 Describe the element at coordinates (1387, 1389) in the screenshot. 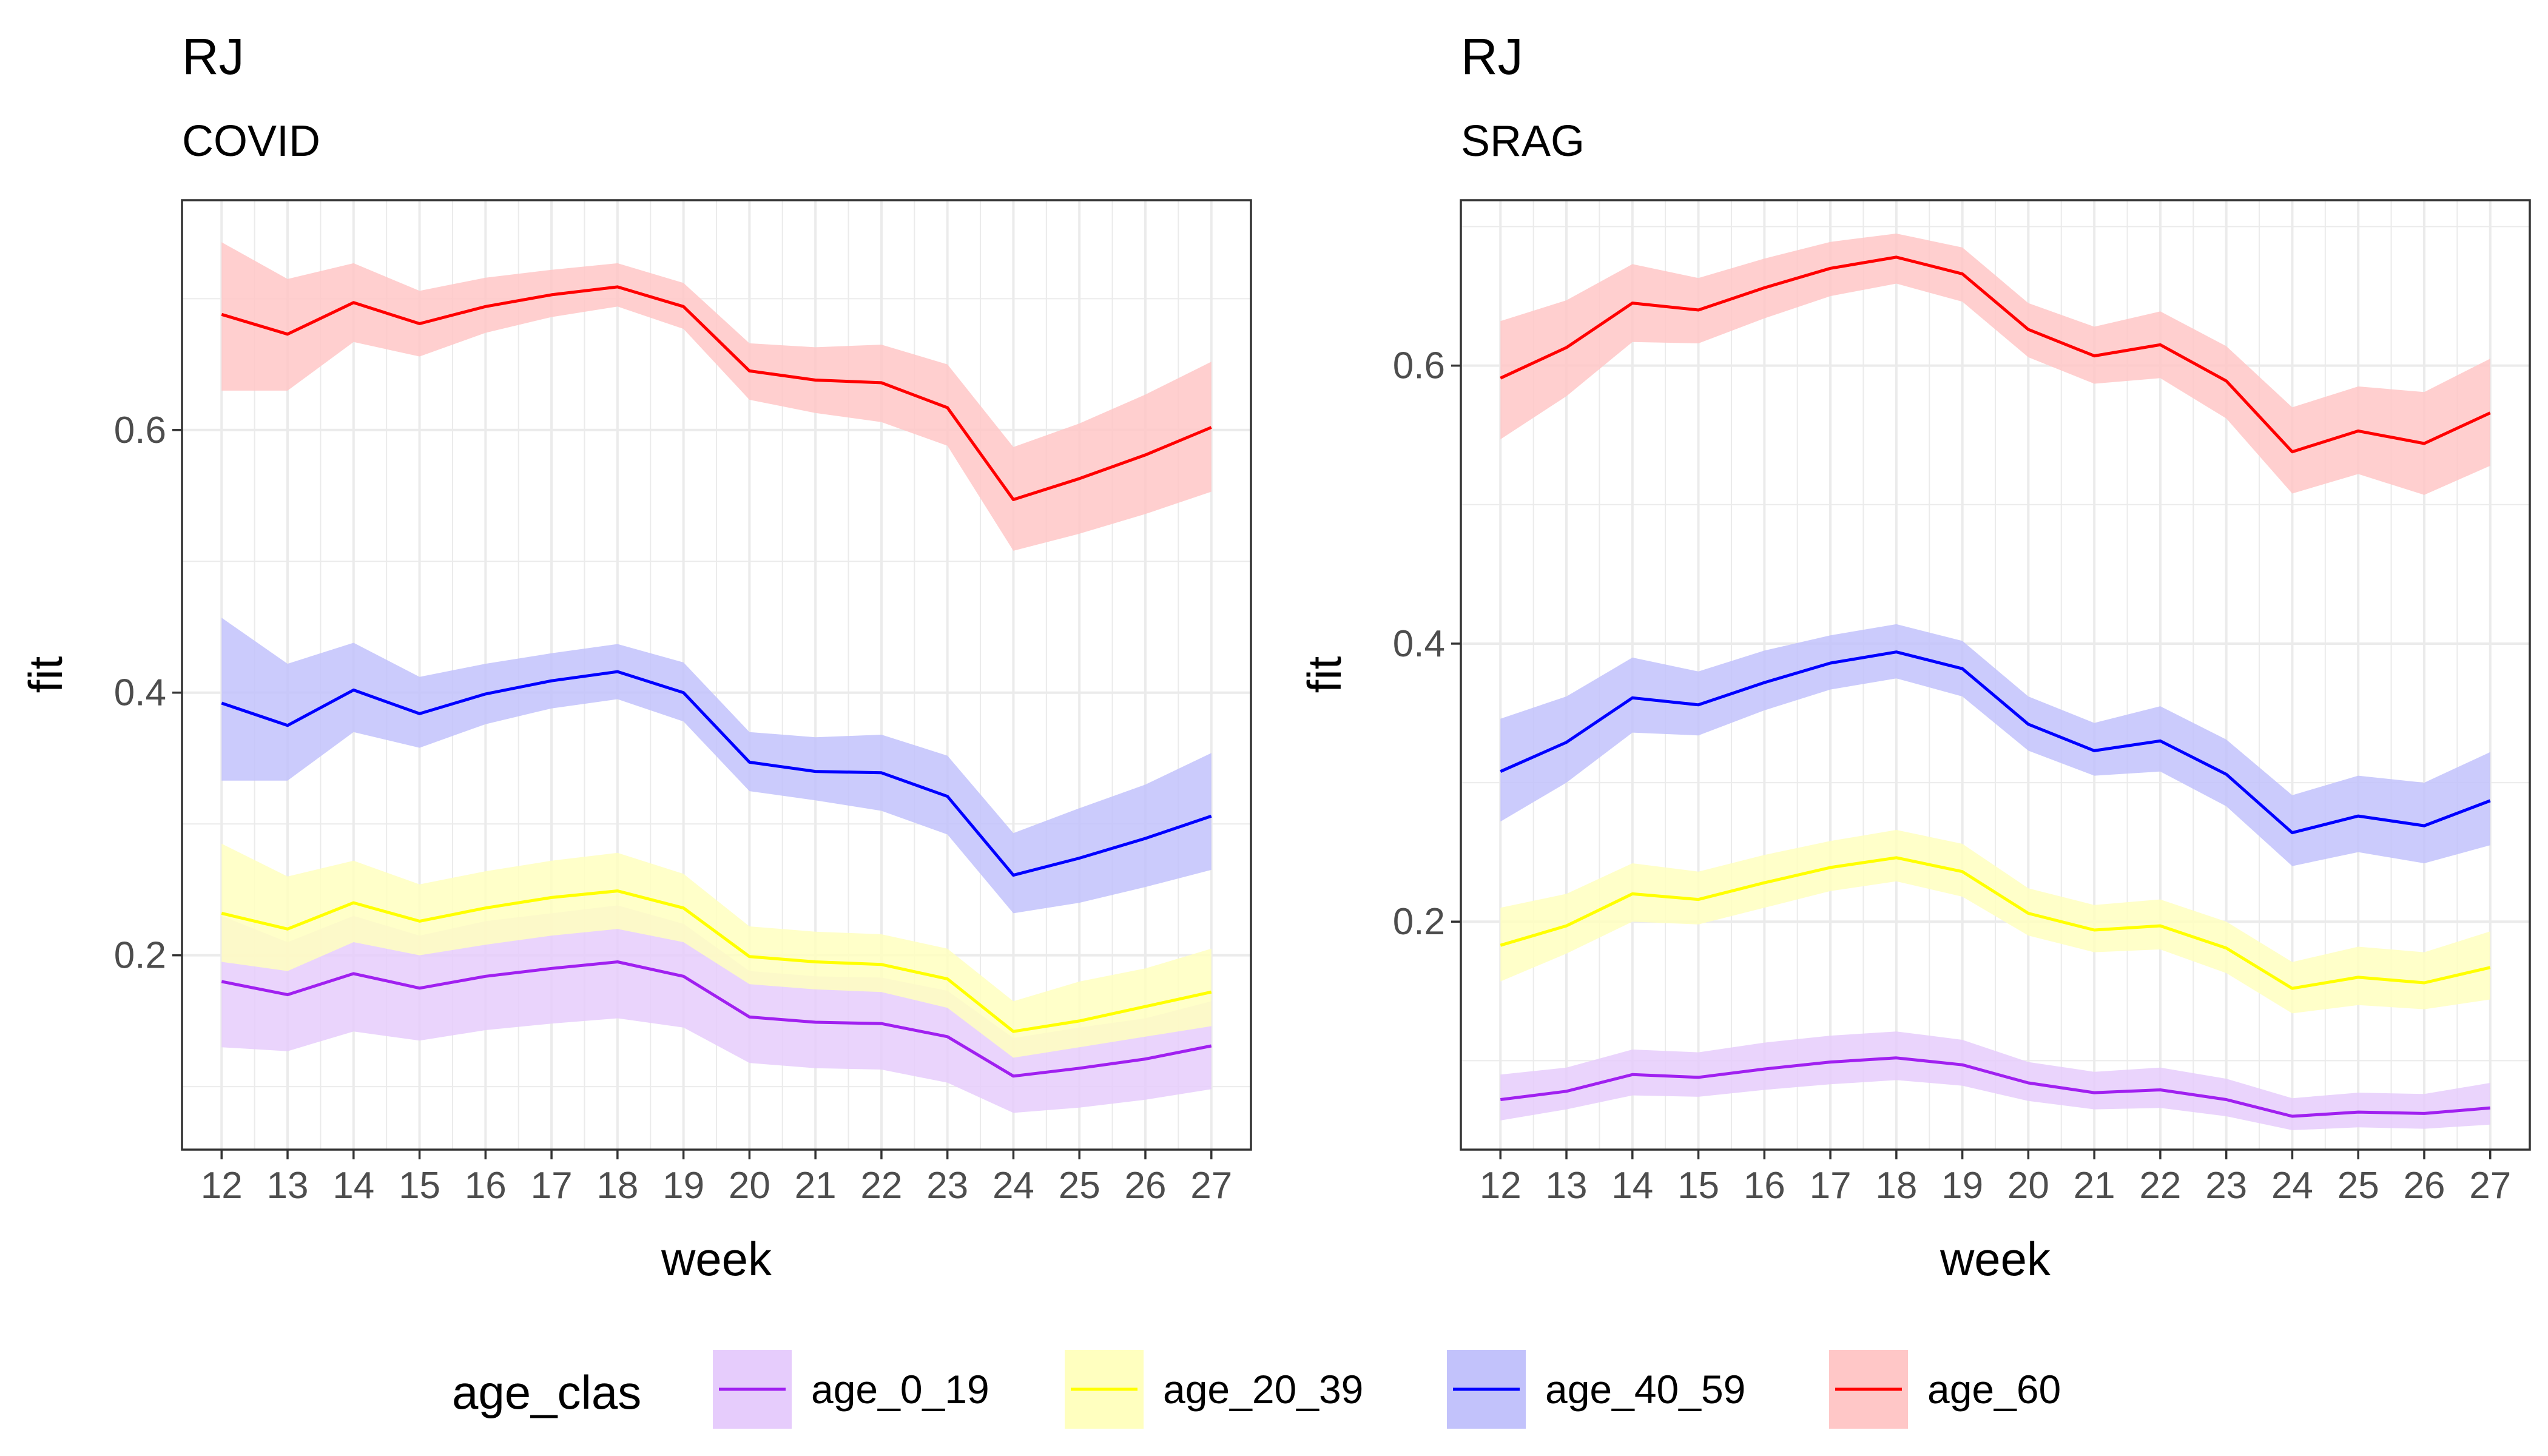

I see `legend-items: age_0_19 age_20_39 age_40_59 age_60` at that location.